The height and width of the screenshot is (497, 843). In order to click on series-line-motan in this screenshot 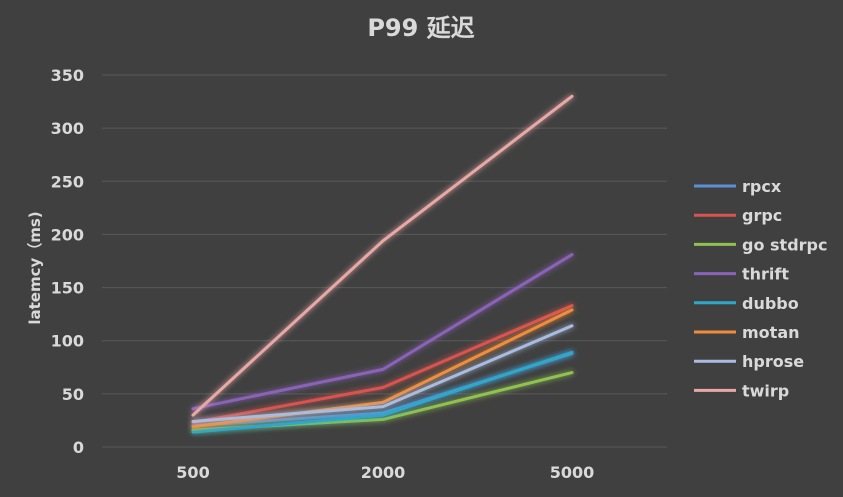, I will do `click(382, 368)`.